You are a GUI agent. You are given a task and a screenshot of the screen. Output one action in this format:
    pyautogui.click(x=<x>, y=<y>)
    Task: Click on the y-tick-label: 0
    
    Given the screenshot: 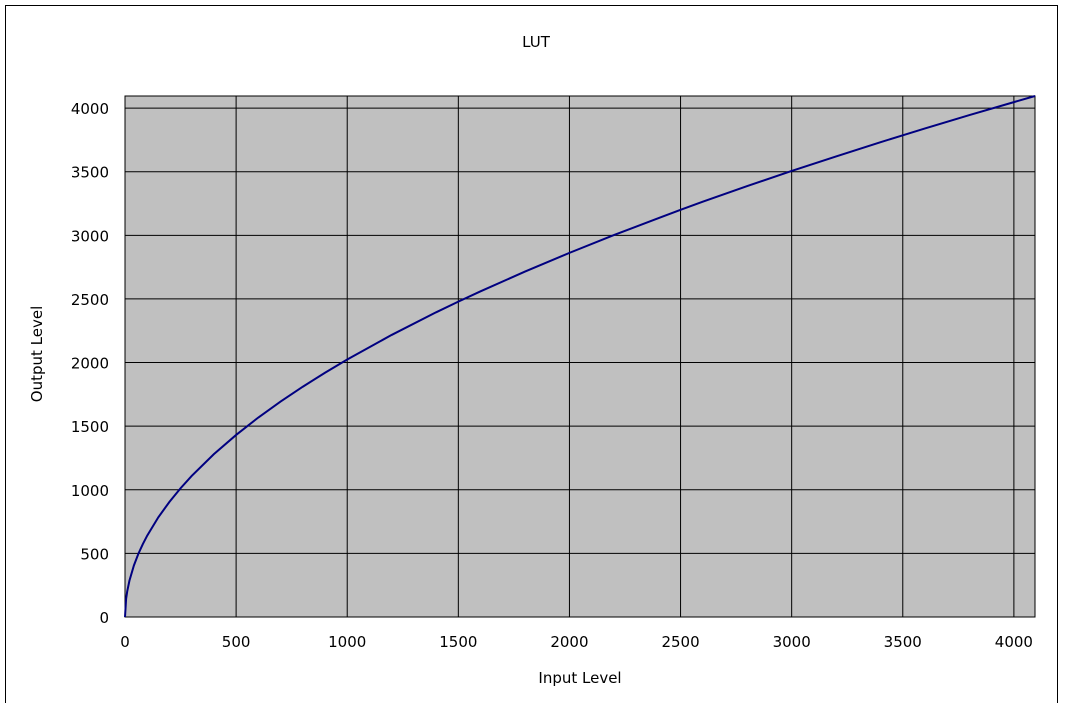 What is the action you would take?
    pyautogui.click(x=104, y=618)
    